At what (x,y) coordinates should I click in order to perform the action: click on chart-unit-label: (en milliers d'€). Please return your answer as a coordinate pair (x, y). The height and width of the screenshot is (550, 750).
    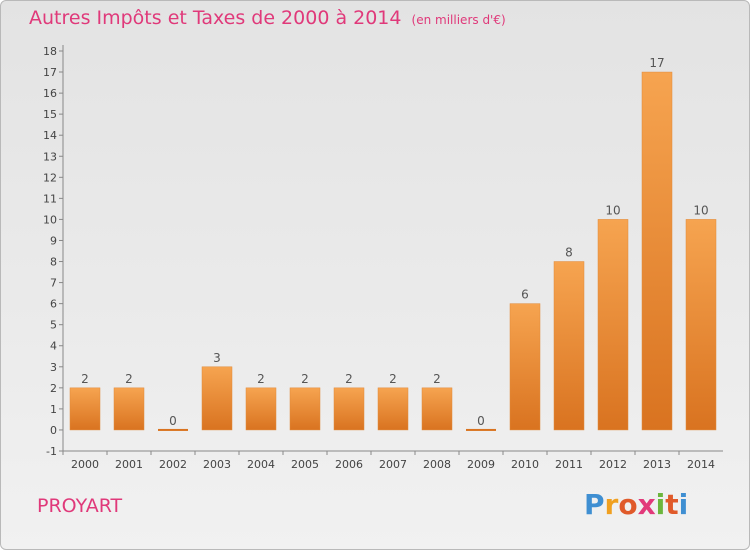
    Looking at the image, I should click on (458, 20).